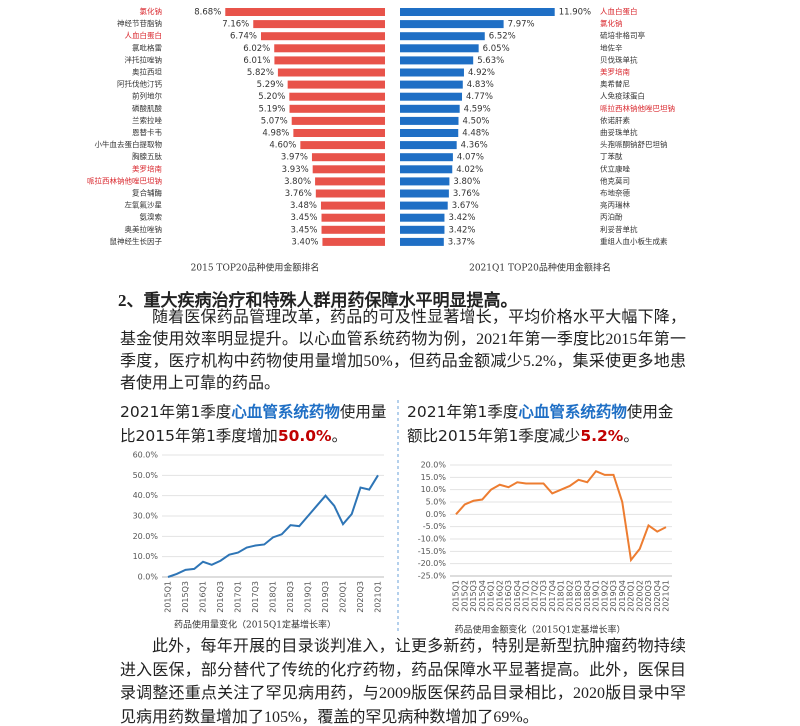 The image size is (800, 726). What do you see at coordinates (476, 121) in the screenshot?
I see `value-label: 4.50%` at bounding box center [476, 121].